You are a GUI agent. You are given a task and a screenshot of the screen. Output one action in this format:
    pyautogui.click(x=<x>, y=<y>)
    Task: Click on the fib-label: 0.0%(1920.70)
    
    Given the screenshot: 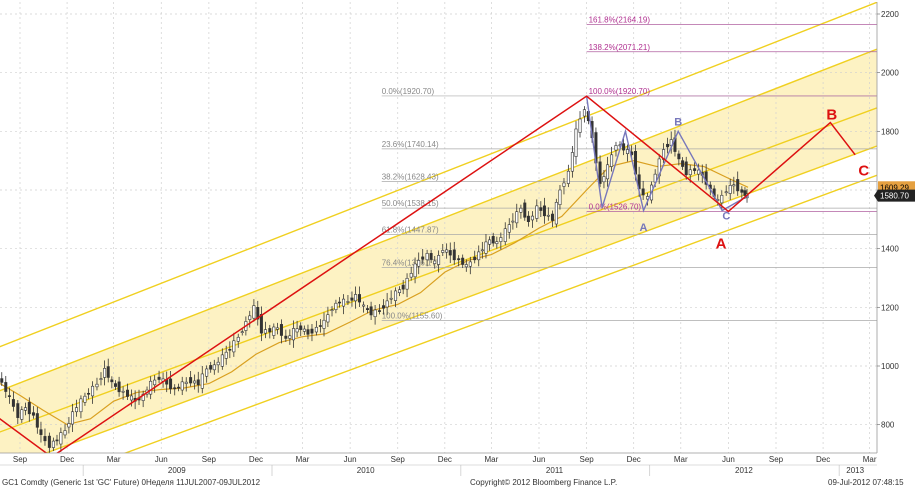 What is the action you would take?
    pyautogui.click(x=408, y=91)
    